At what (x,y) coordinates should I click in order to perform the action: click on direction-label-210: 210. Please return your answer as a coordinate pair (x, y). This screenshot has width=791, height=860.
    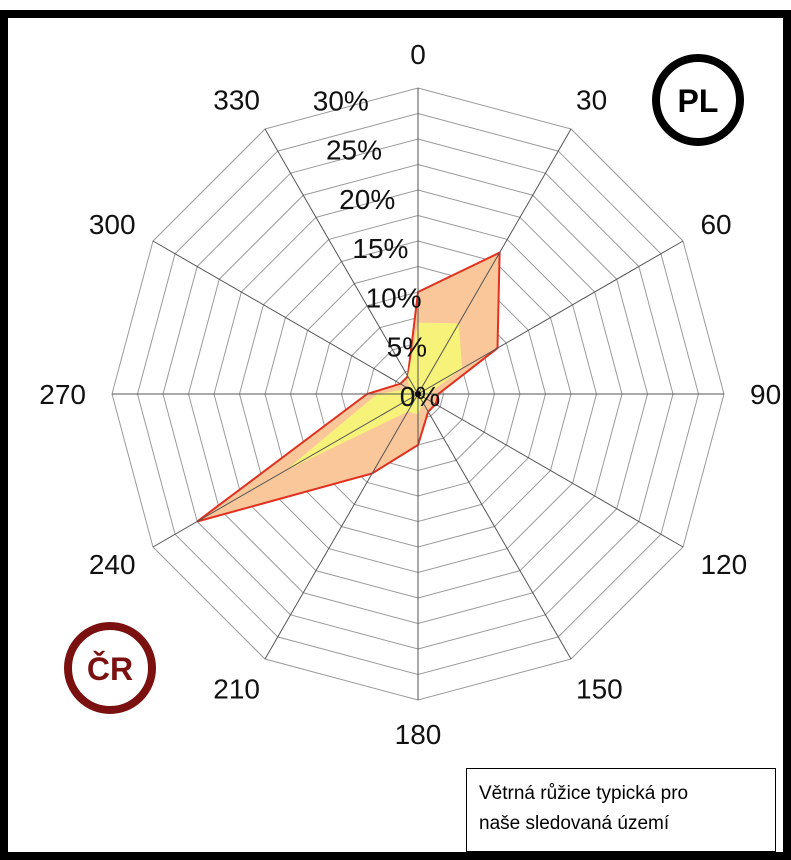
    Looking at the image, I should click on (236, 688).